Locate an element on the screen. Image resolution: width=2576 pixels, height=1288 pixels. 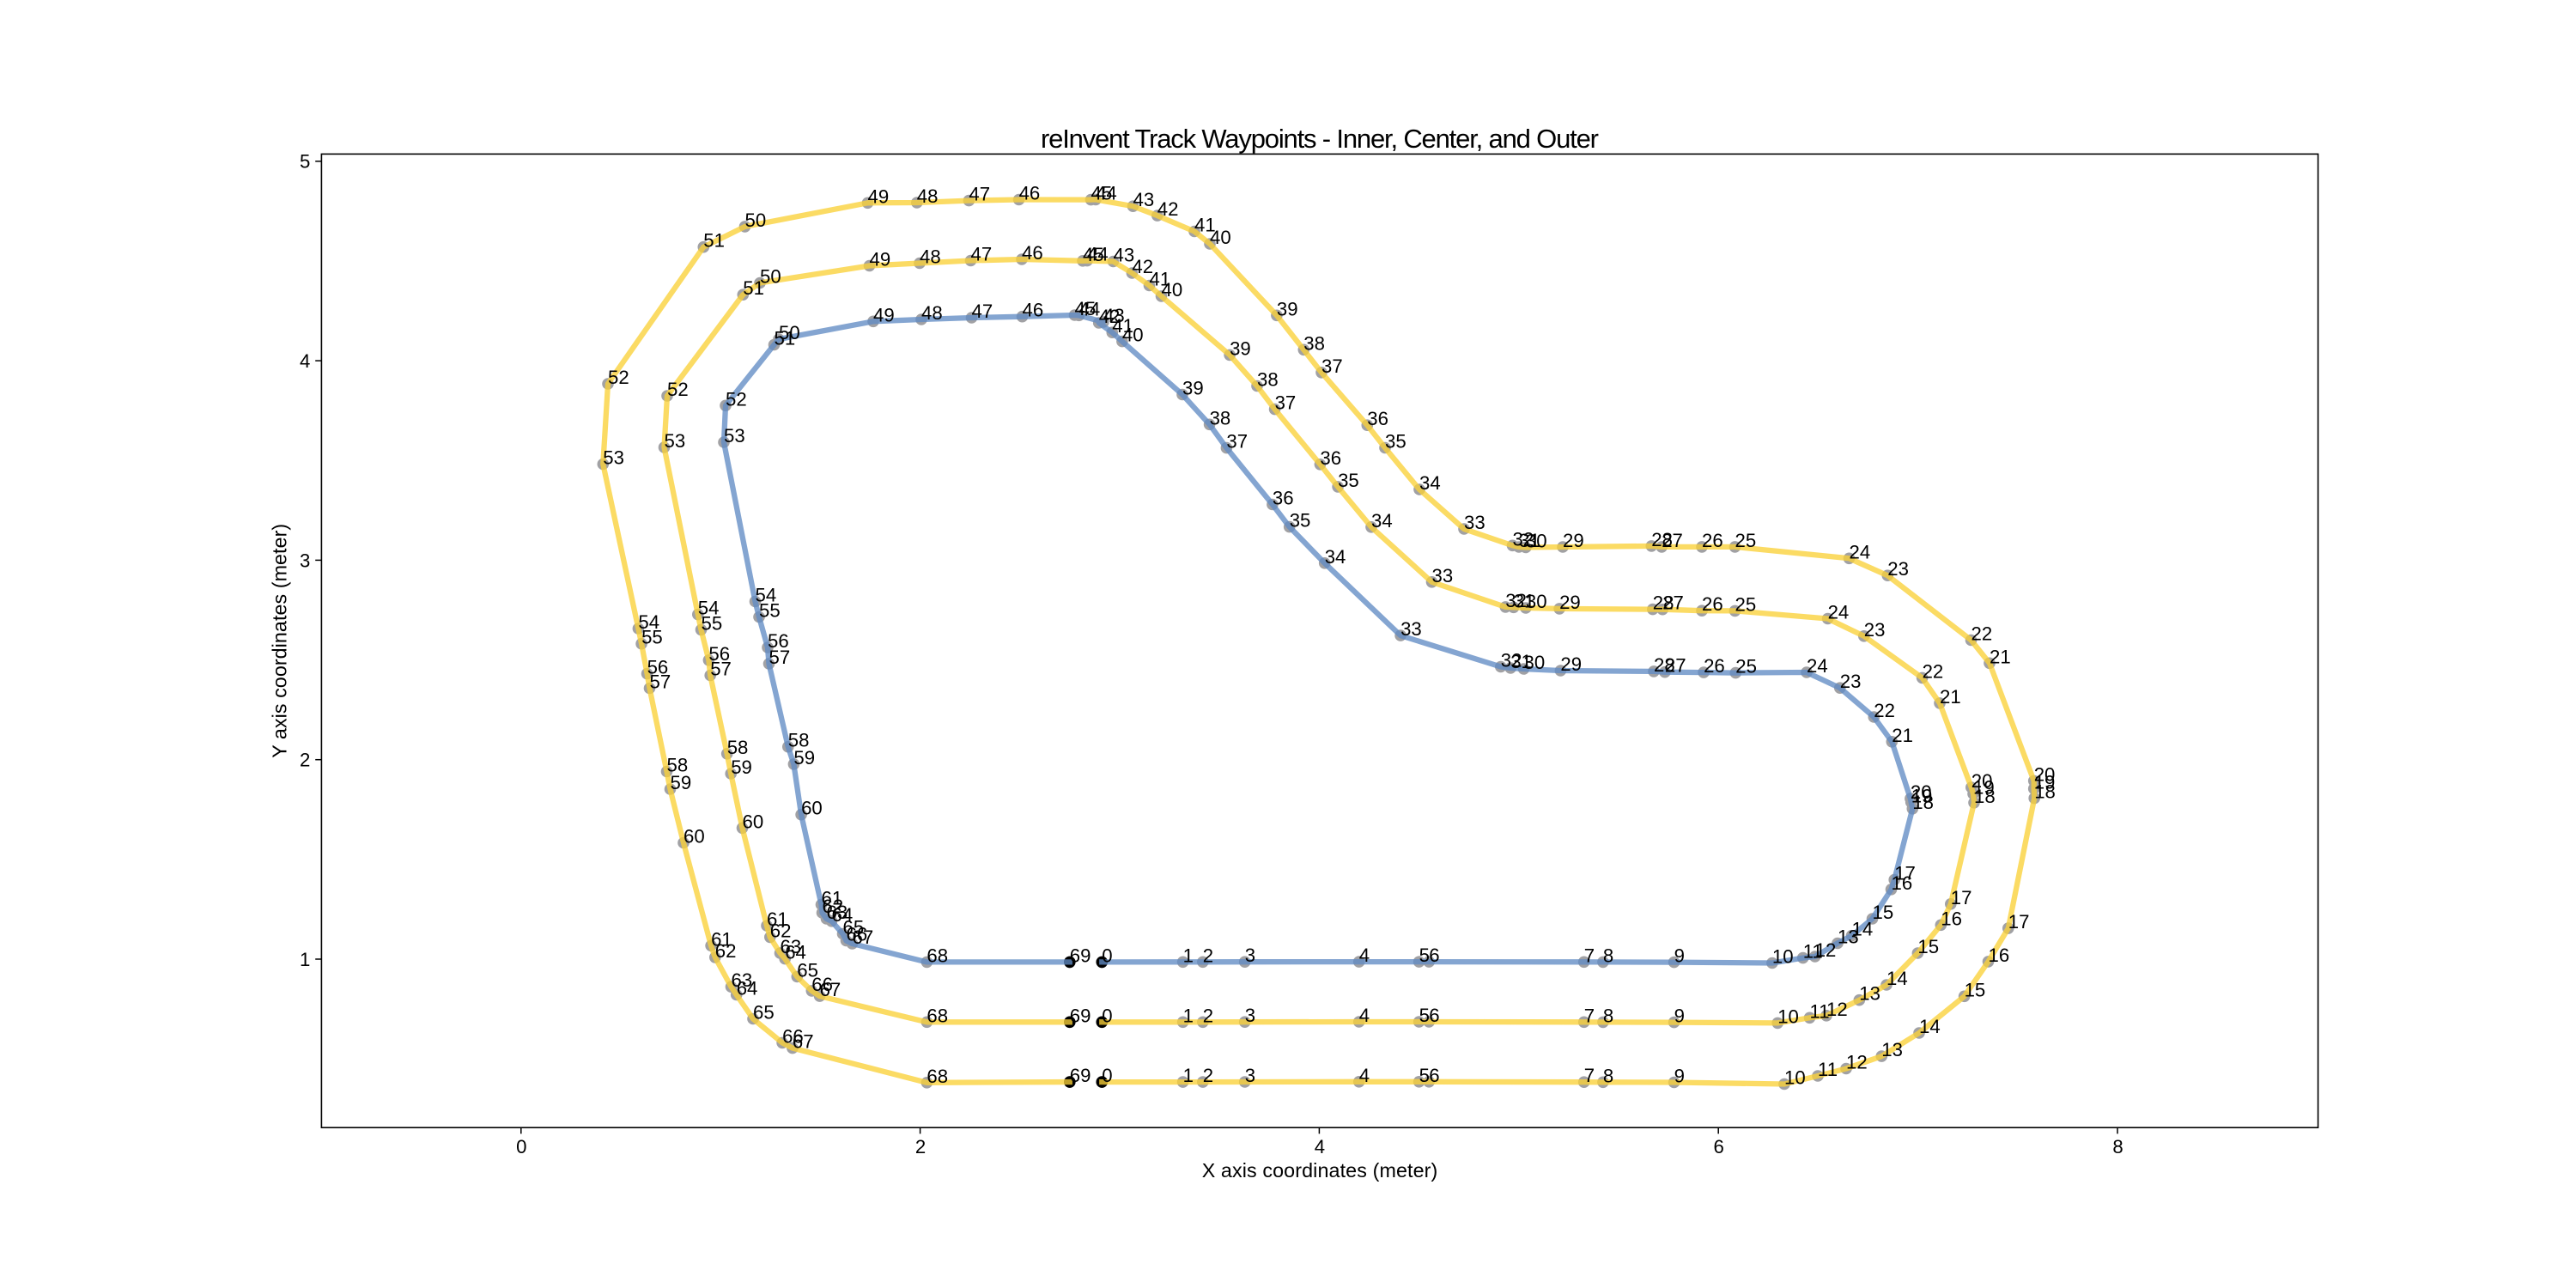
svg-text: 66 is located at coordinates (857, 935).